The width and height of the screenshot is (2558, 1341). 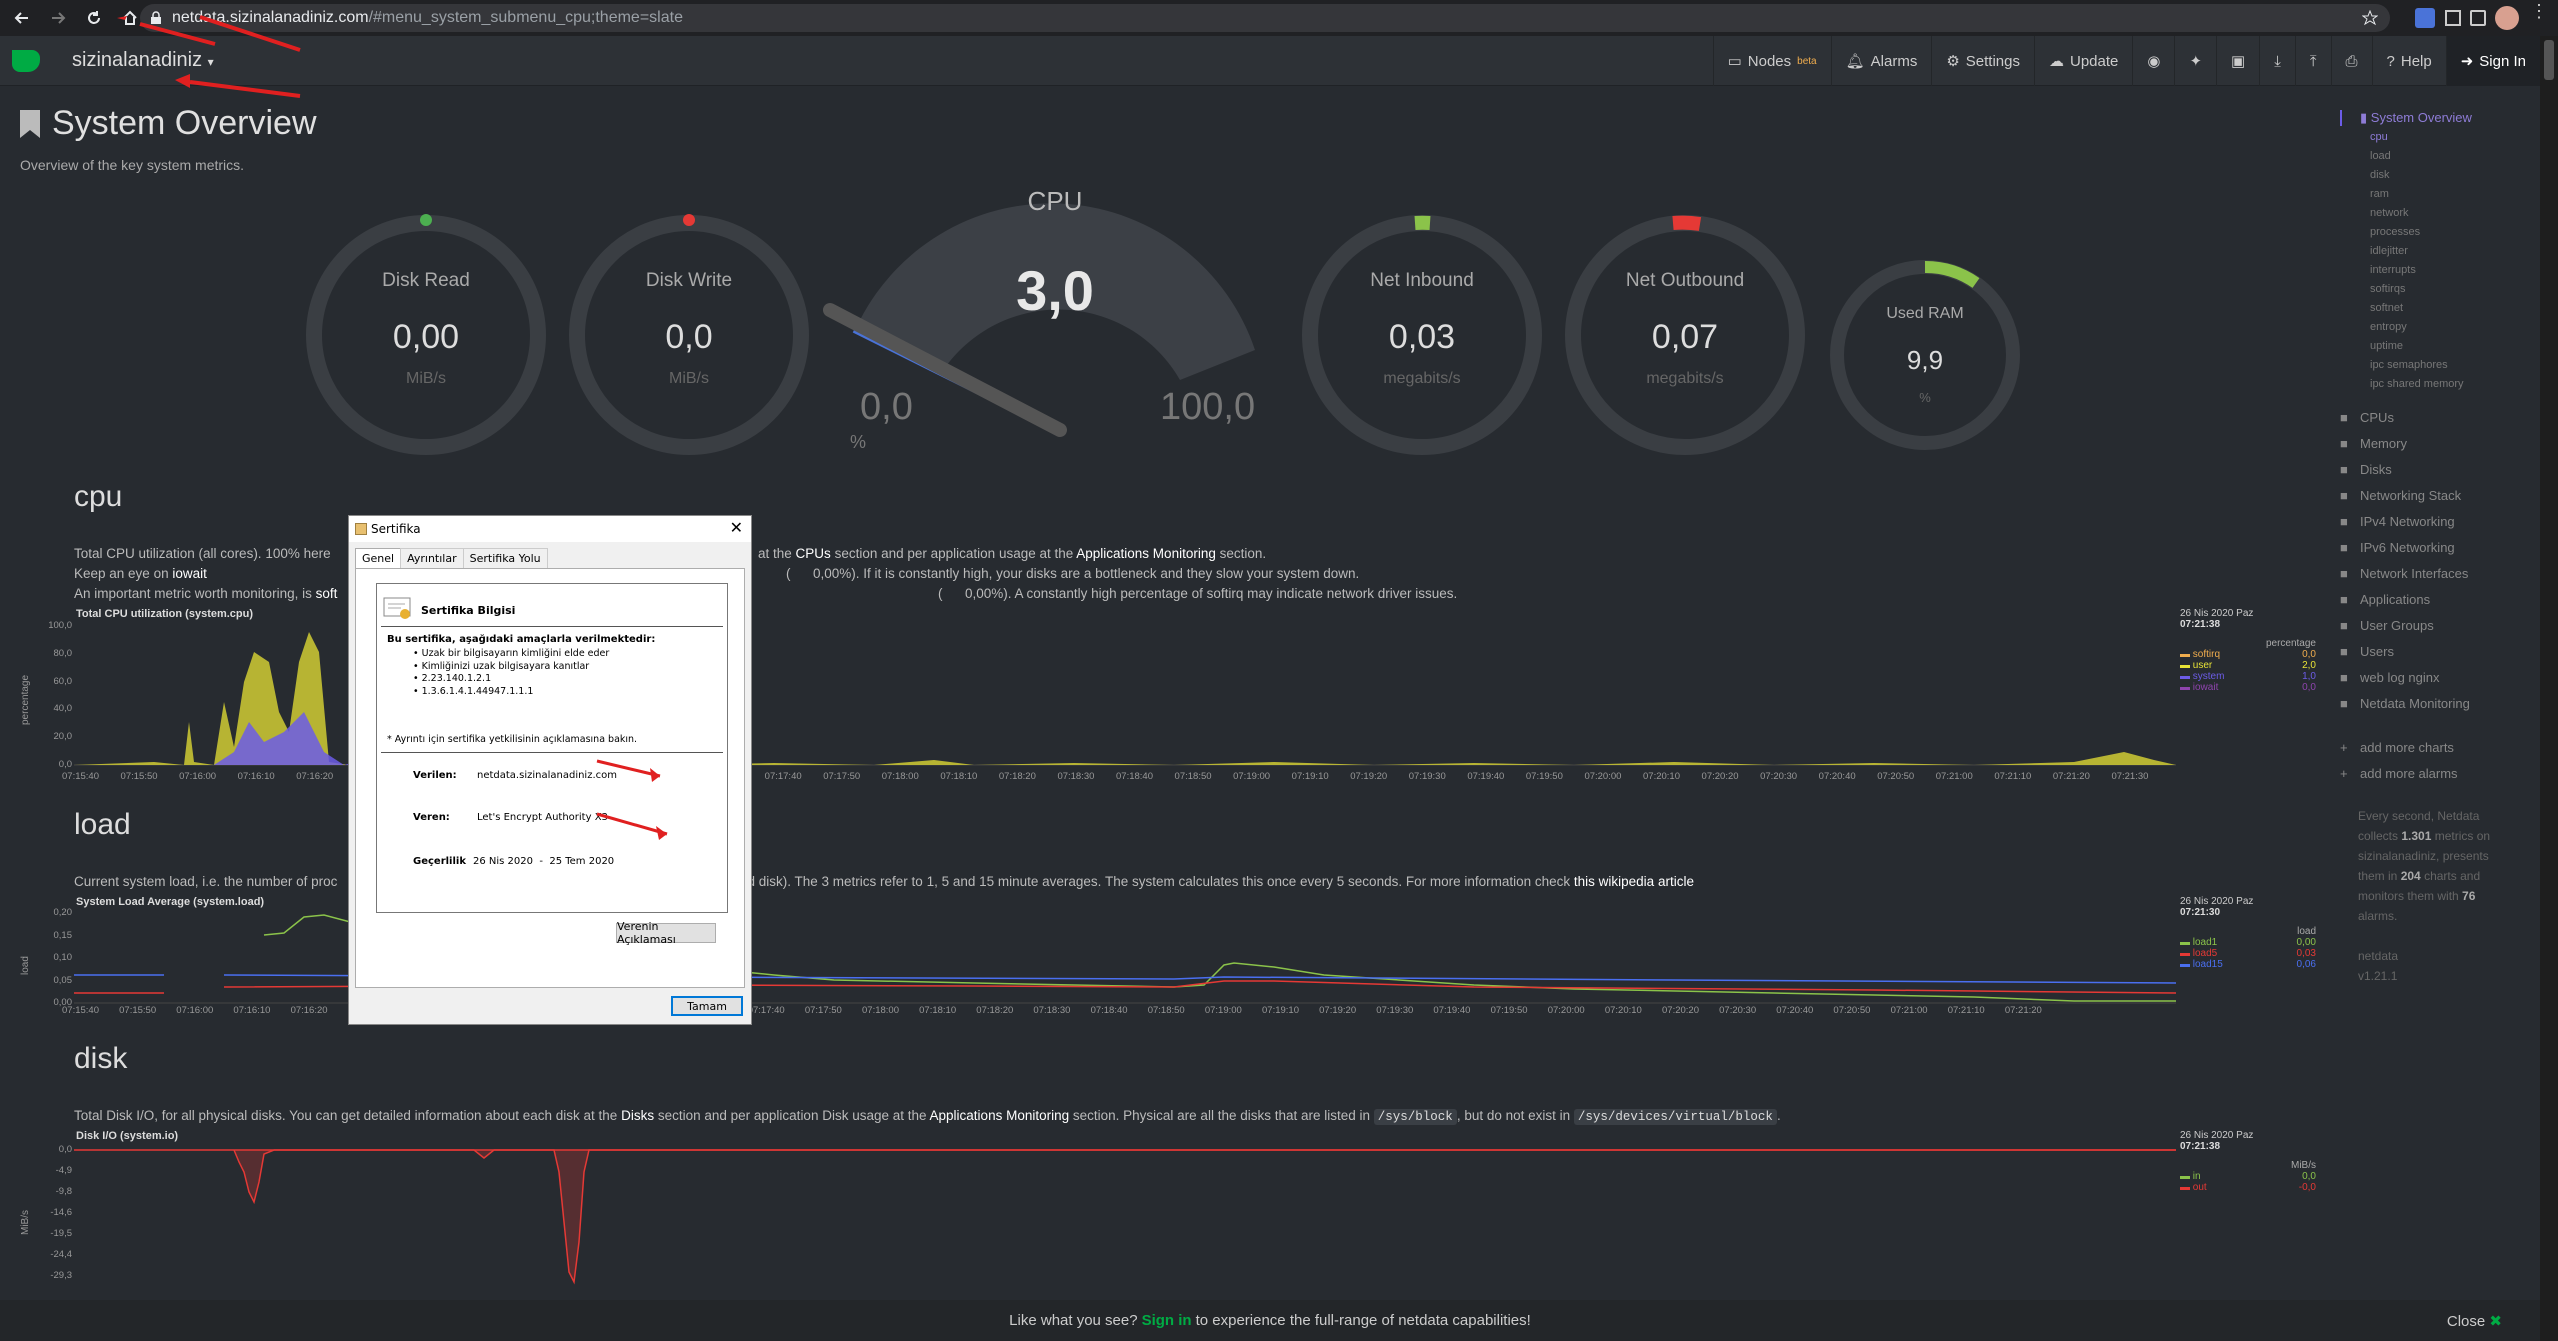 What do you see at coordinates (2440, 547) in the screenshot?
I see `sidebar-item-ipv6-networking: ■ IPv6 Networking` at bounding box center [2440, 547].